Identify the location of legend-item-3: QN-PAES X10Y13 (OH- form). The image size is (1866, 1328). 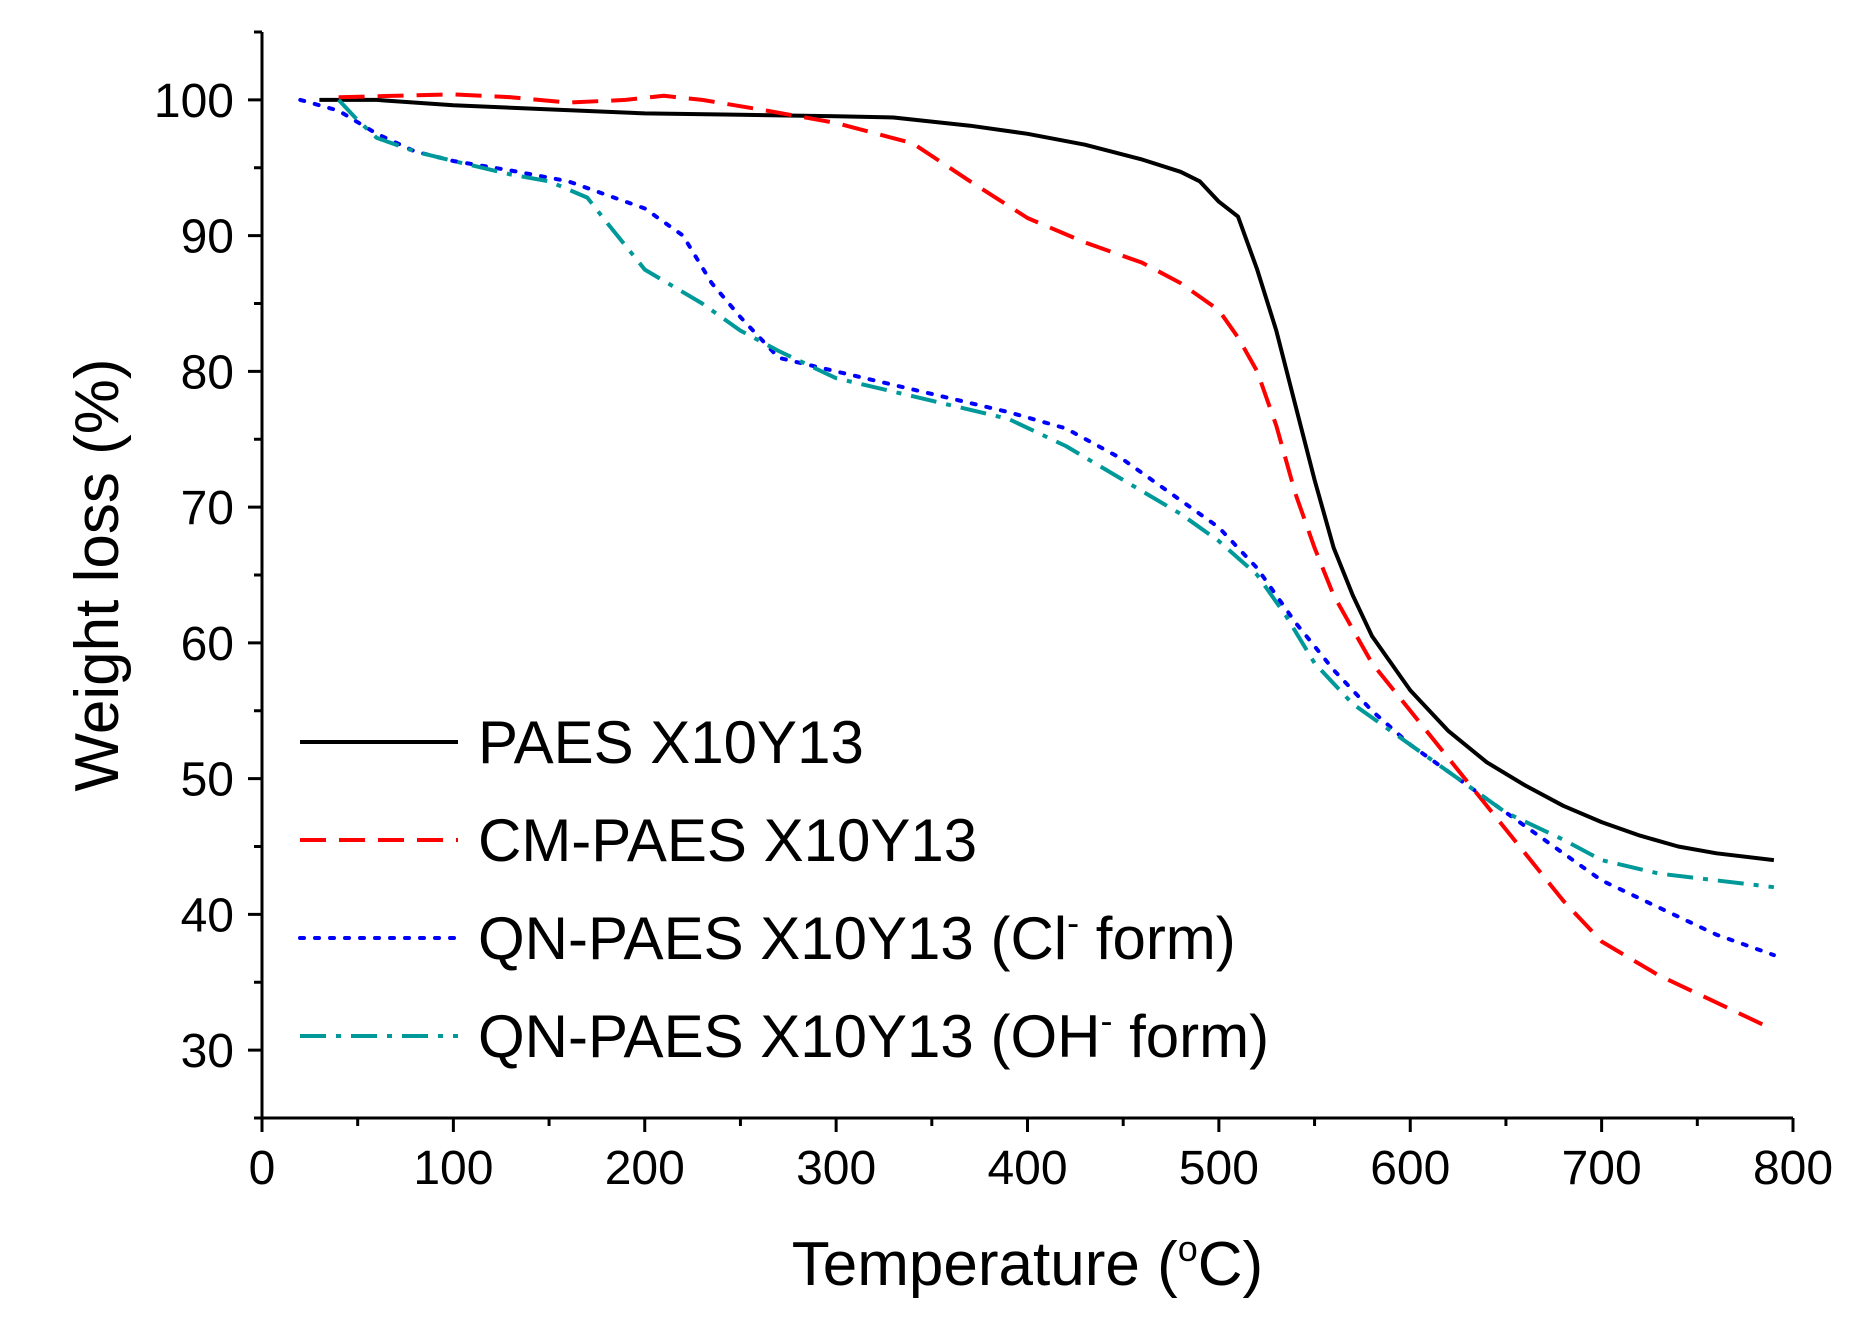
(784, 1035).